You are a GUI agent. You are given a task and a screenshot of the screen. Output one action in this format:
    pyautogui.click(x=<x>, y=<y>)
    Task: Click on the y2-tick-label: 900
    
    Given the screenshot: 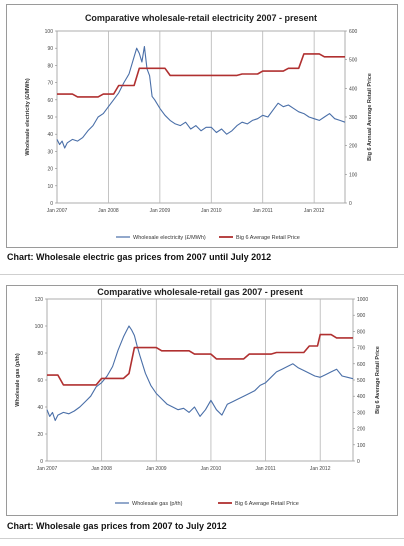 What is the action you would take?
    pyautogui.click(x=361, y=316)
    